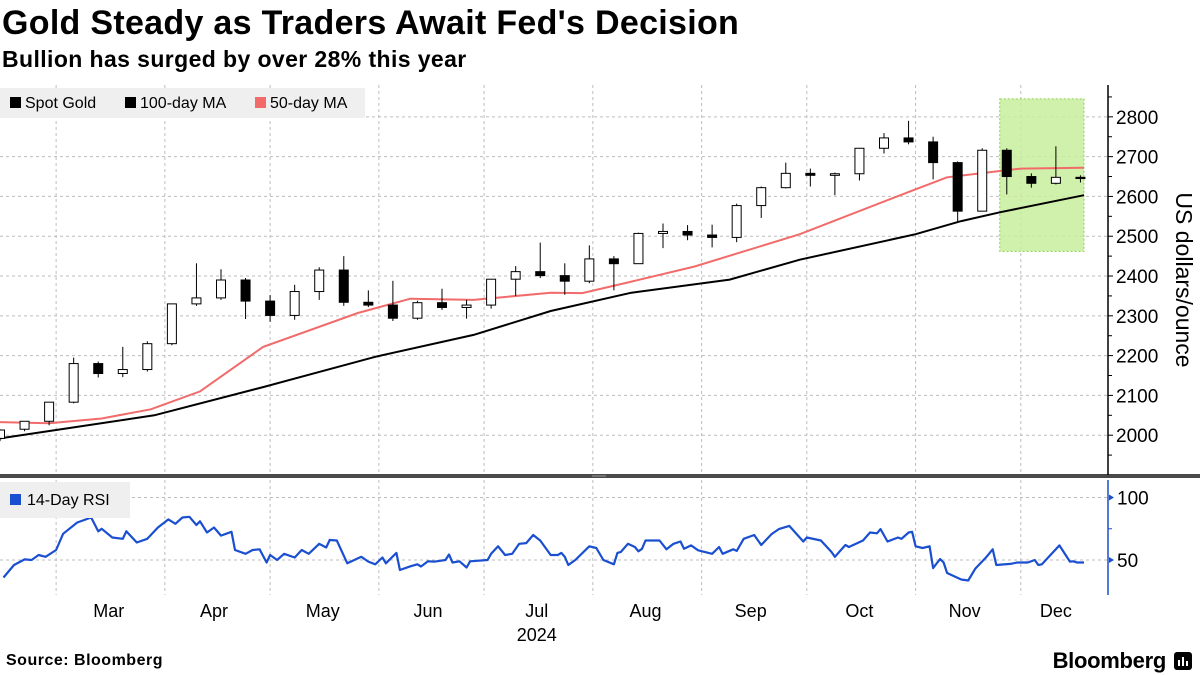 The width and height of the screenshot is (1200, 675). What do you see at coordinates (1137, 118) in the screenshot?
I see `price-tick-label: 2800` at bounding box center [1137, 118].